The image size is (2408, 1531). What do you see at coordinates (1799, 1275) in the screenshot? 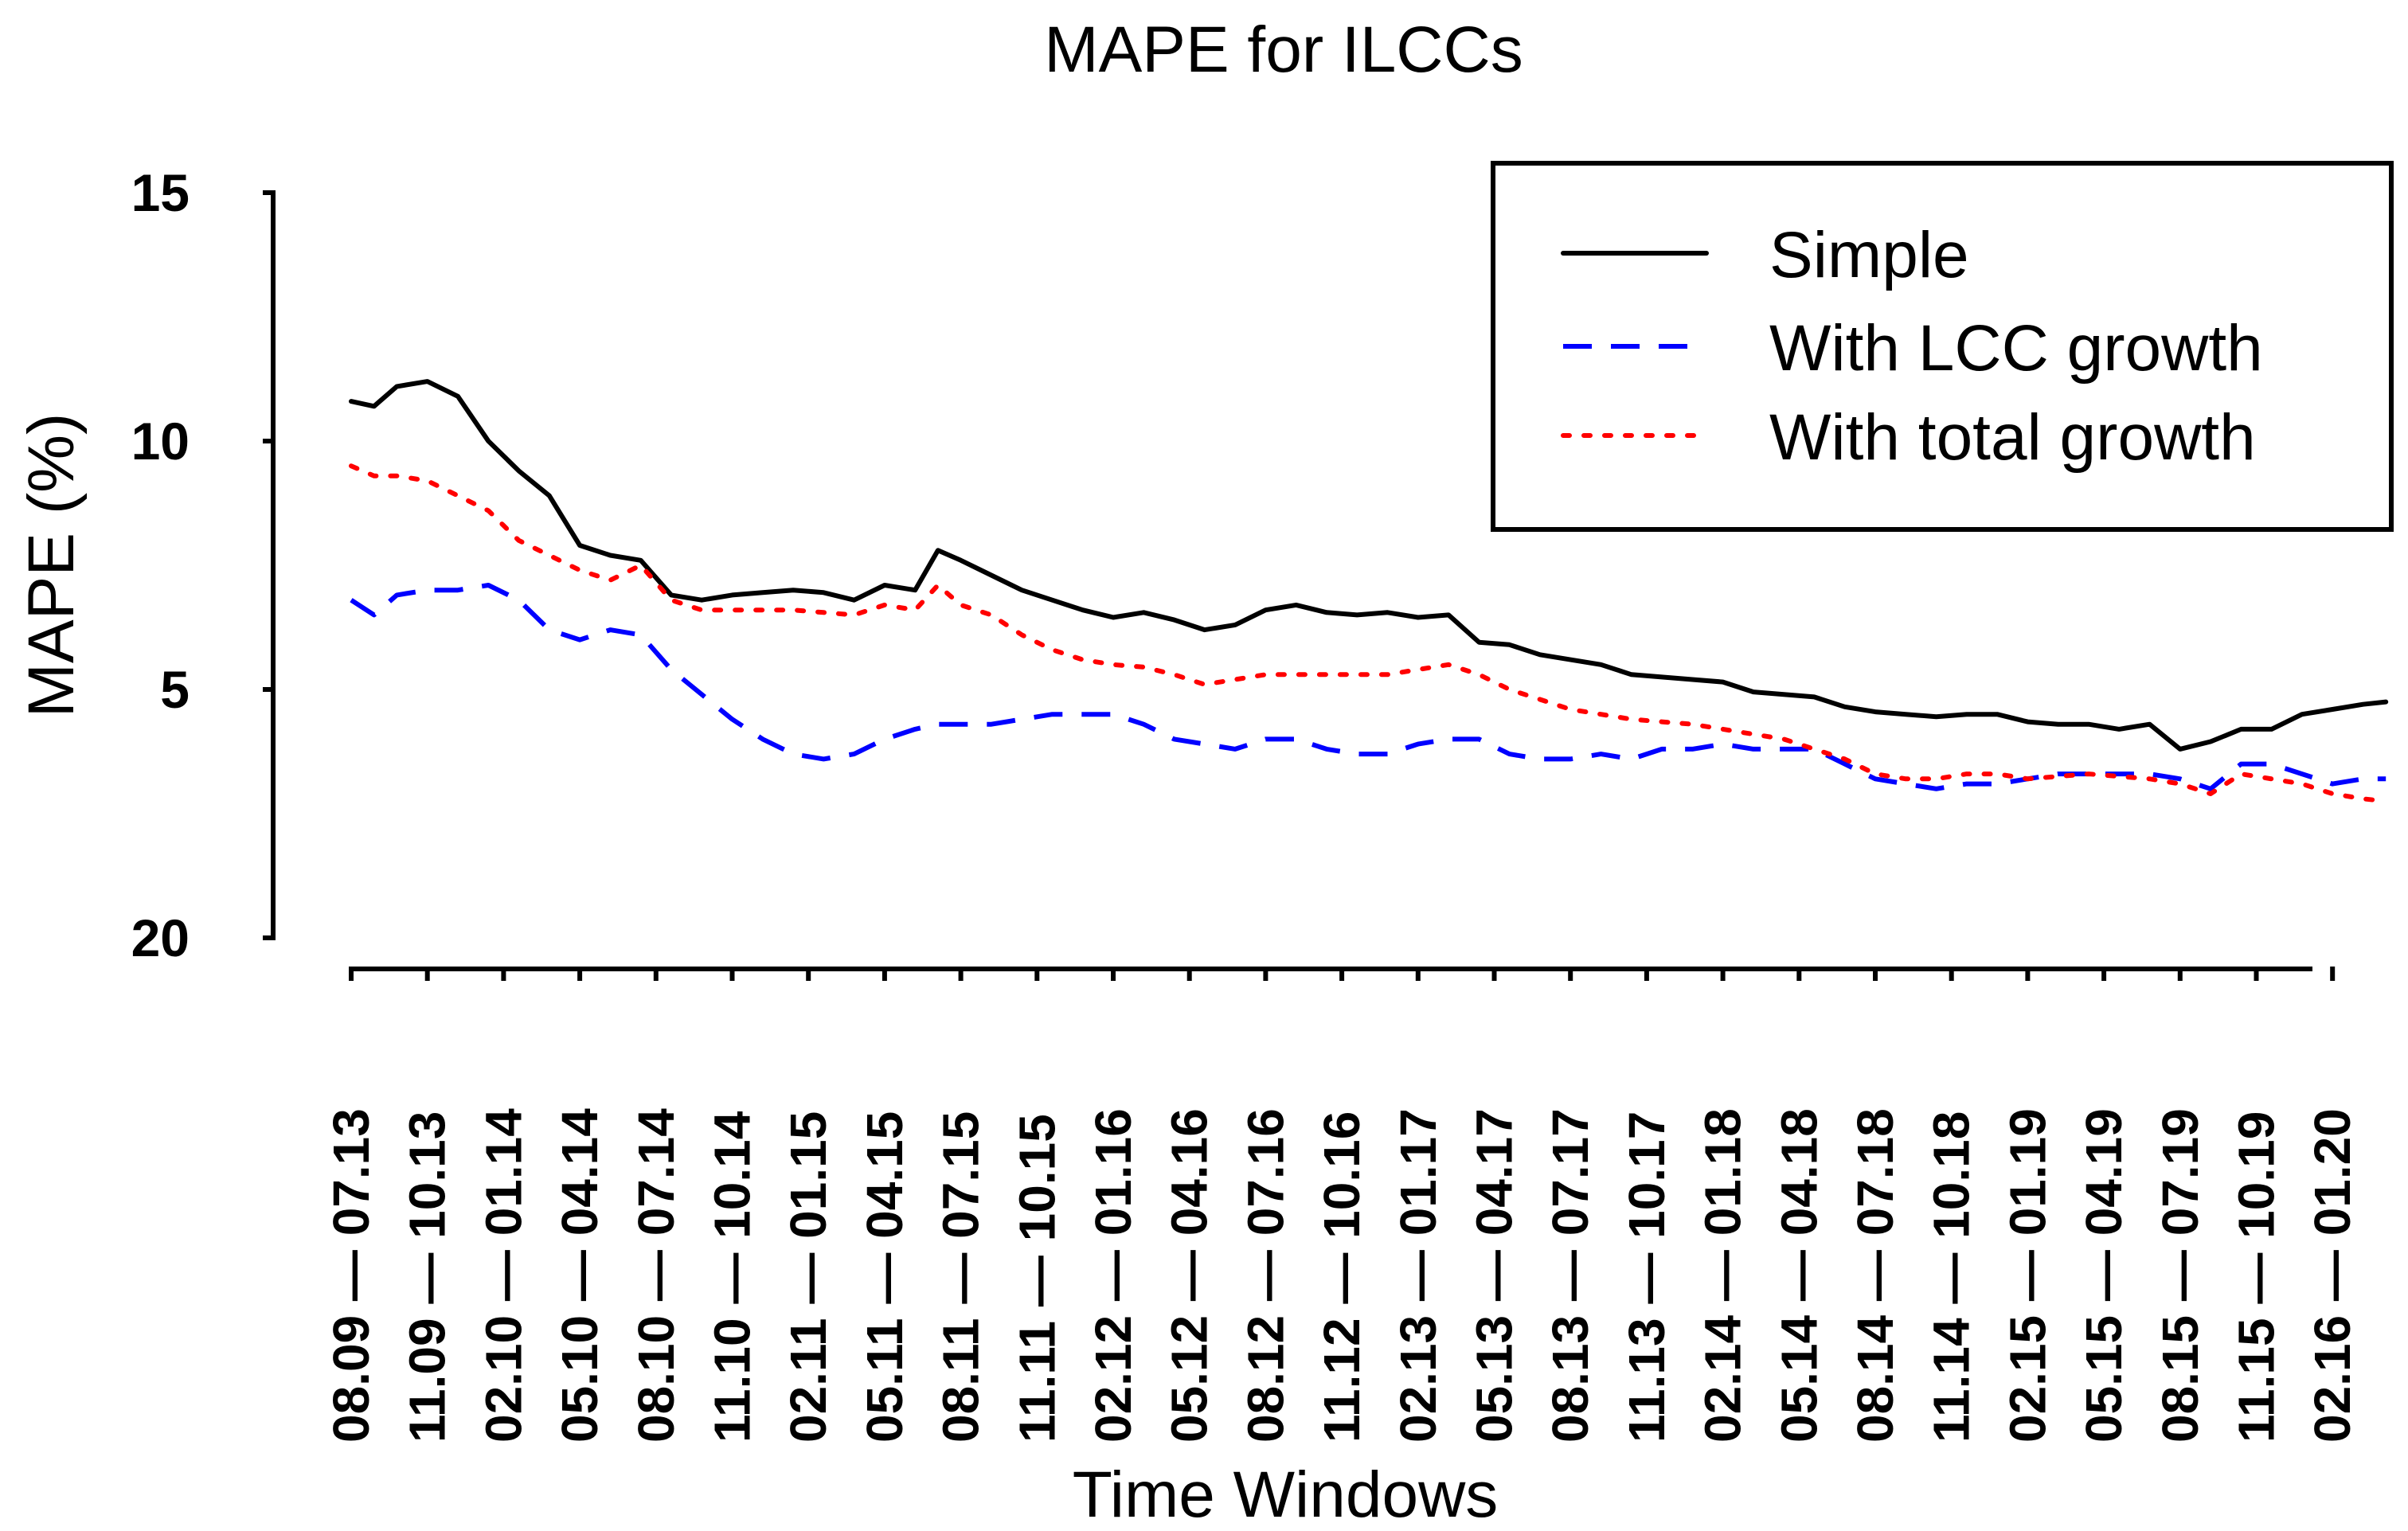
I see `x-tick-label: 05.14 — 04.18` at bounding box center [1799, 1275].